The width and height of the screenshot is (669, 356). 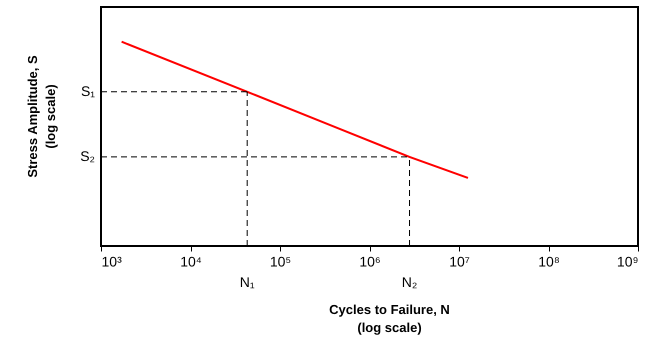 What do you see at coordinates (410, 282) in the screenshot?
I see `ref-line-label: N₂` at bounding box center [410, 282].